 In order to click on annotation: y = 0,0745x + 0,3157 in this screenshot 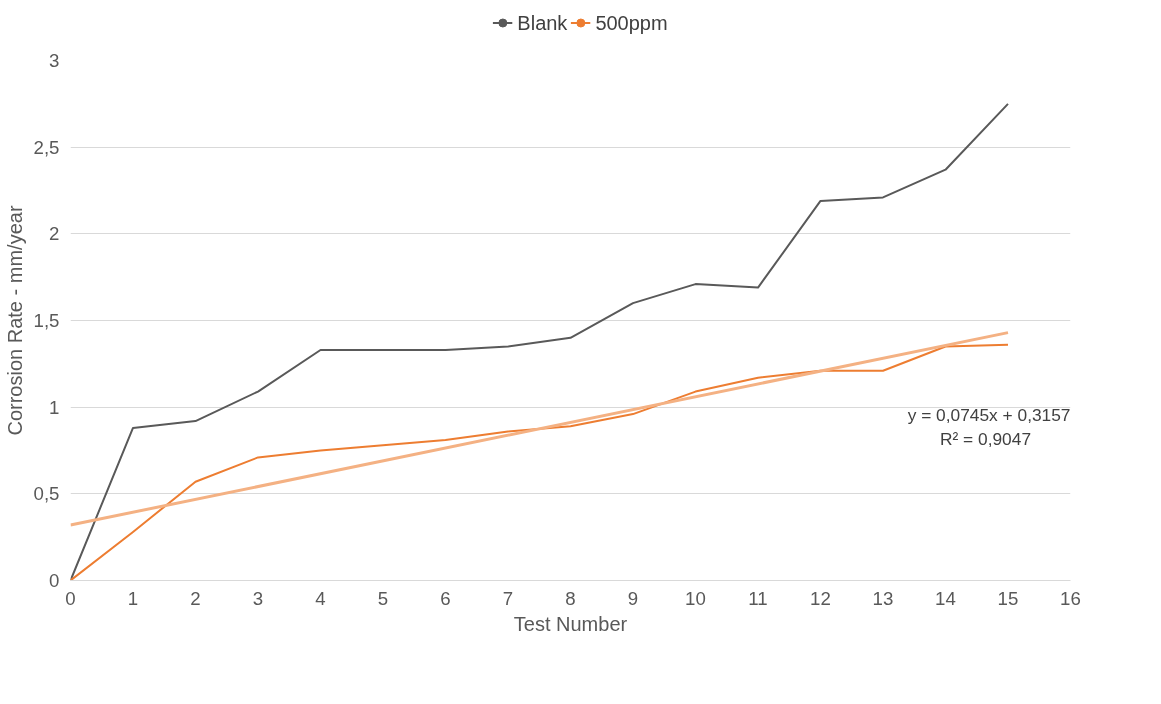, I will do `click(989, 414)`.